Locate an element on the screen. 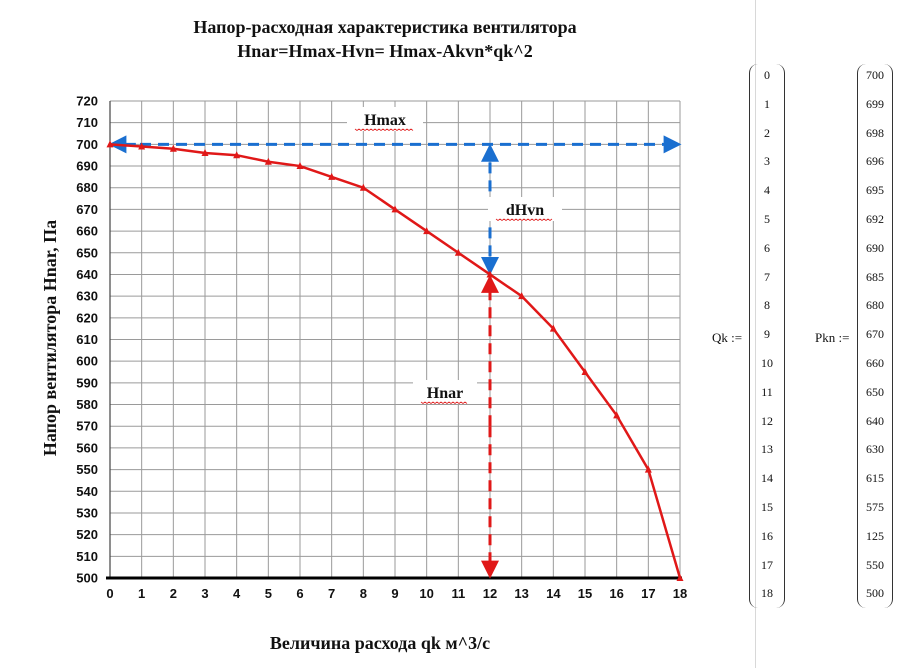 The height and width of the screenshot is (668, 902). matrix-cell: 125 is located at coordinates (875, 535).